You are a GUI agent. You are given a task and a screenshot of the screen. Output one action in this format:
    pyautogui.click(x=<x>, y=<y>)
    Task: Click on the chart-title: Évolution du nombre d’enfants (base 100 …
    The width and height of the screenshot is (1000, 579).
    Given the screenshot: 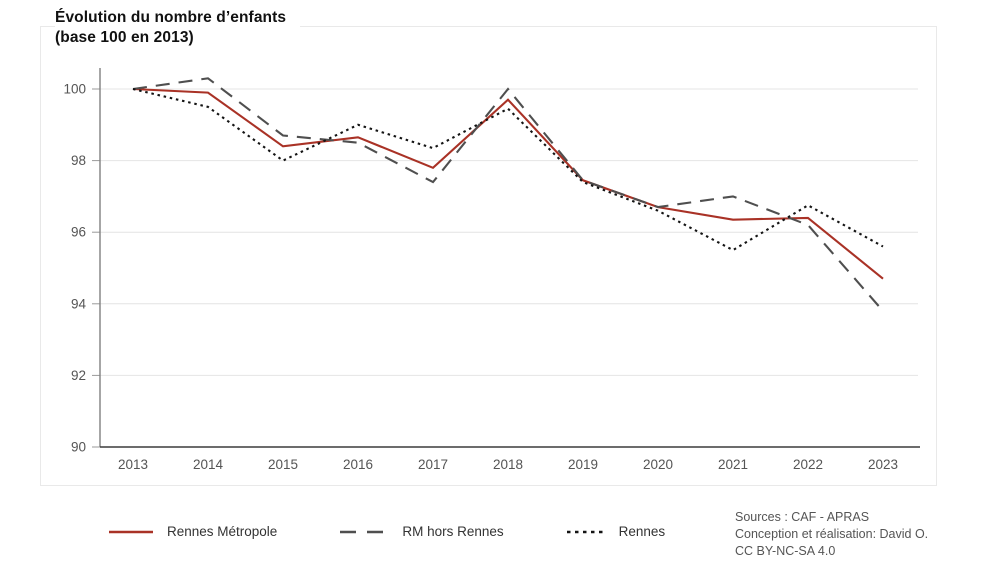 What is the action you would take?
    pyautogui.click(x=178, y=29)
    